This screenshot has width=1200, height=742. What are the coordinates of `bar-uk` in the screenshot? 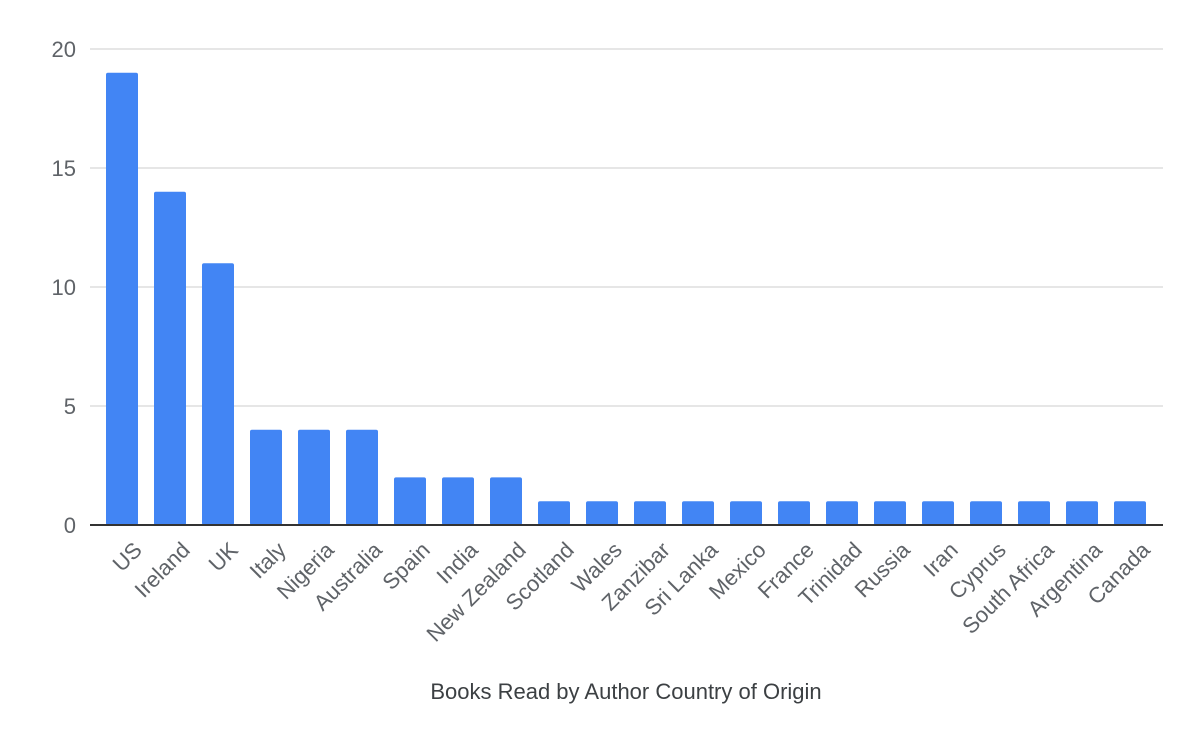 It's located at (218, 394).